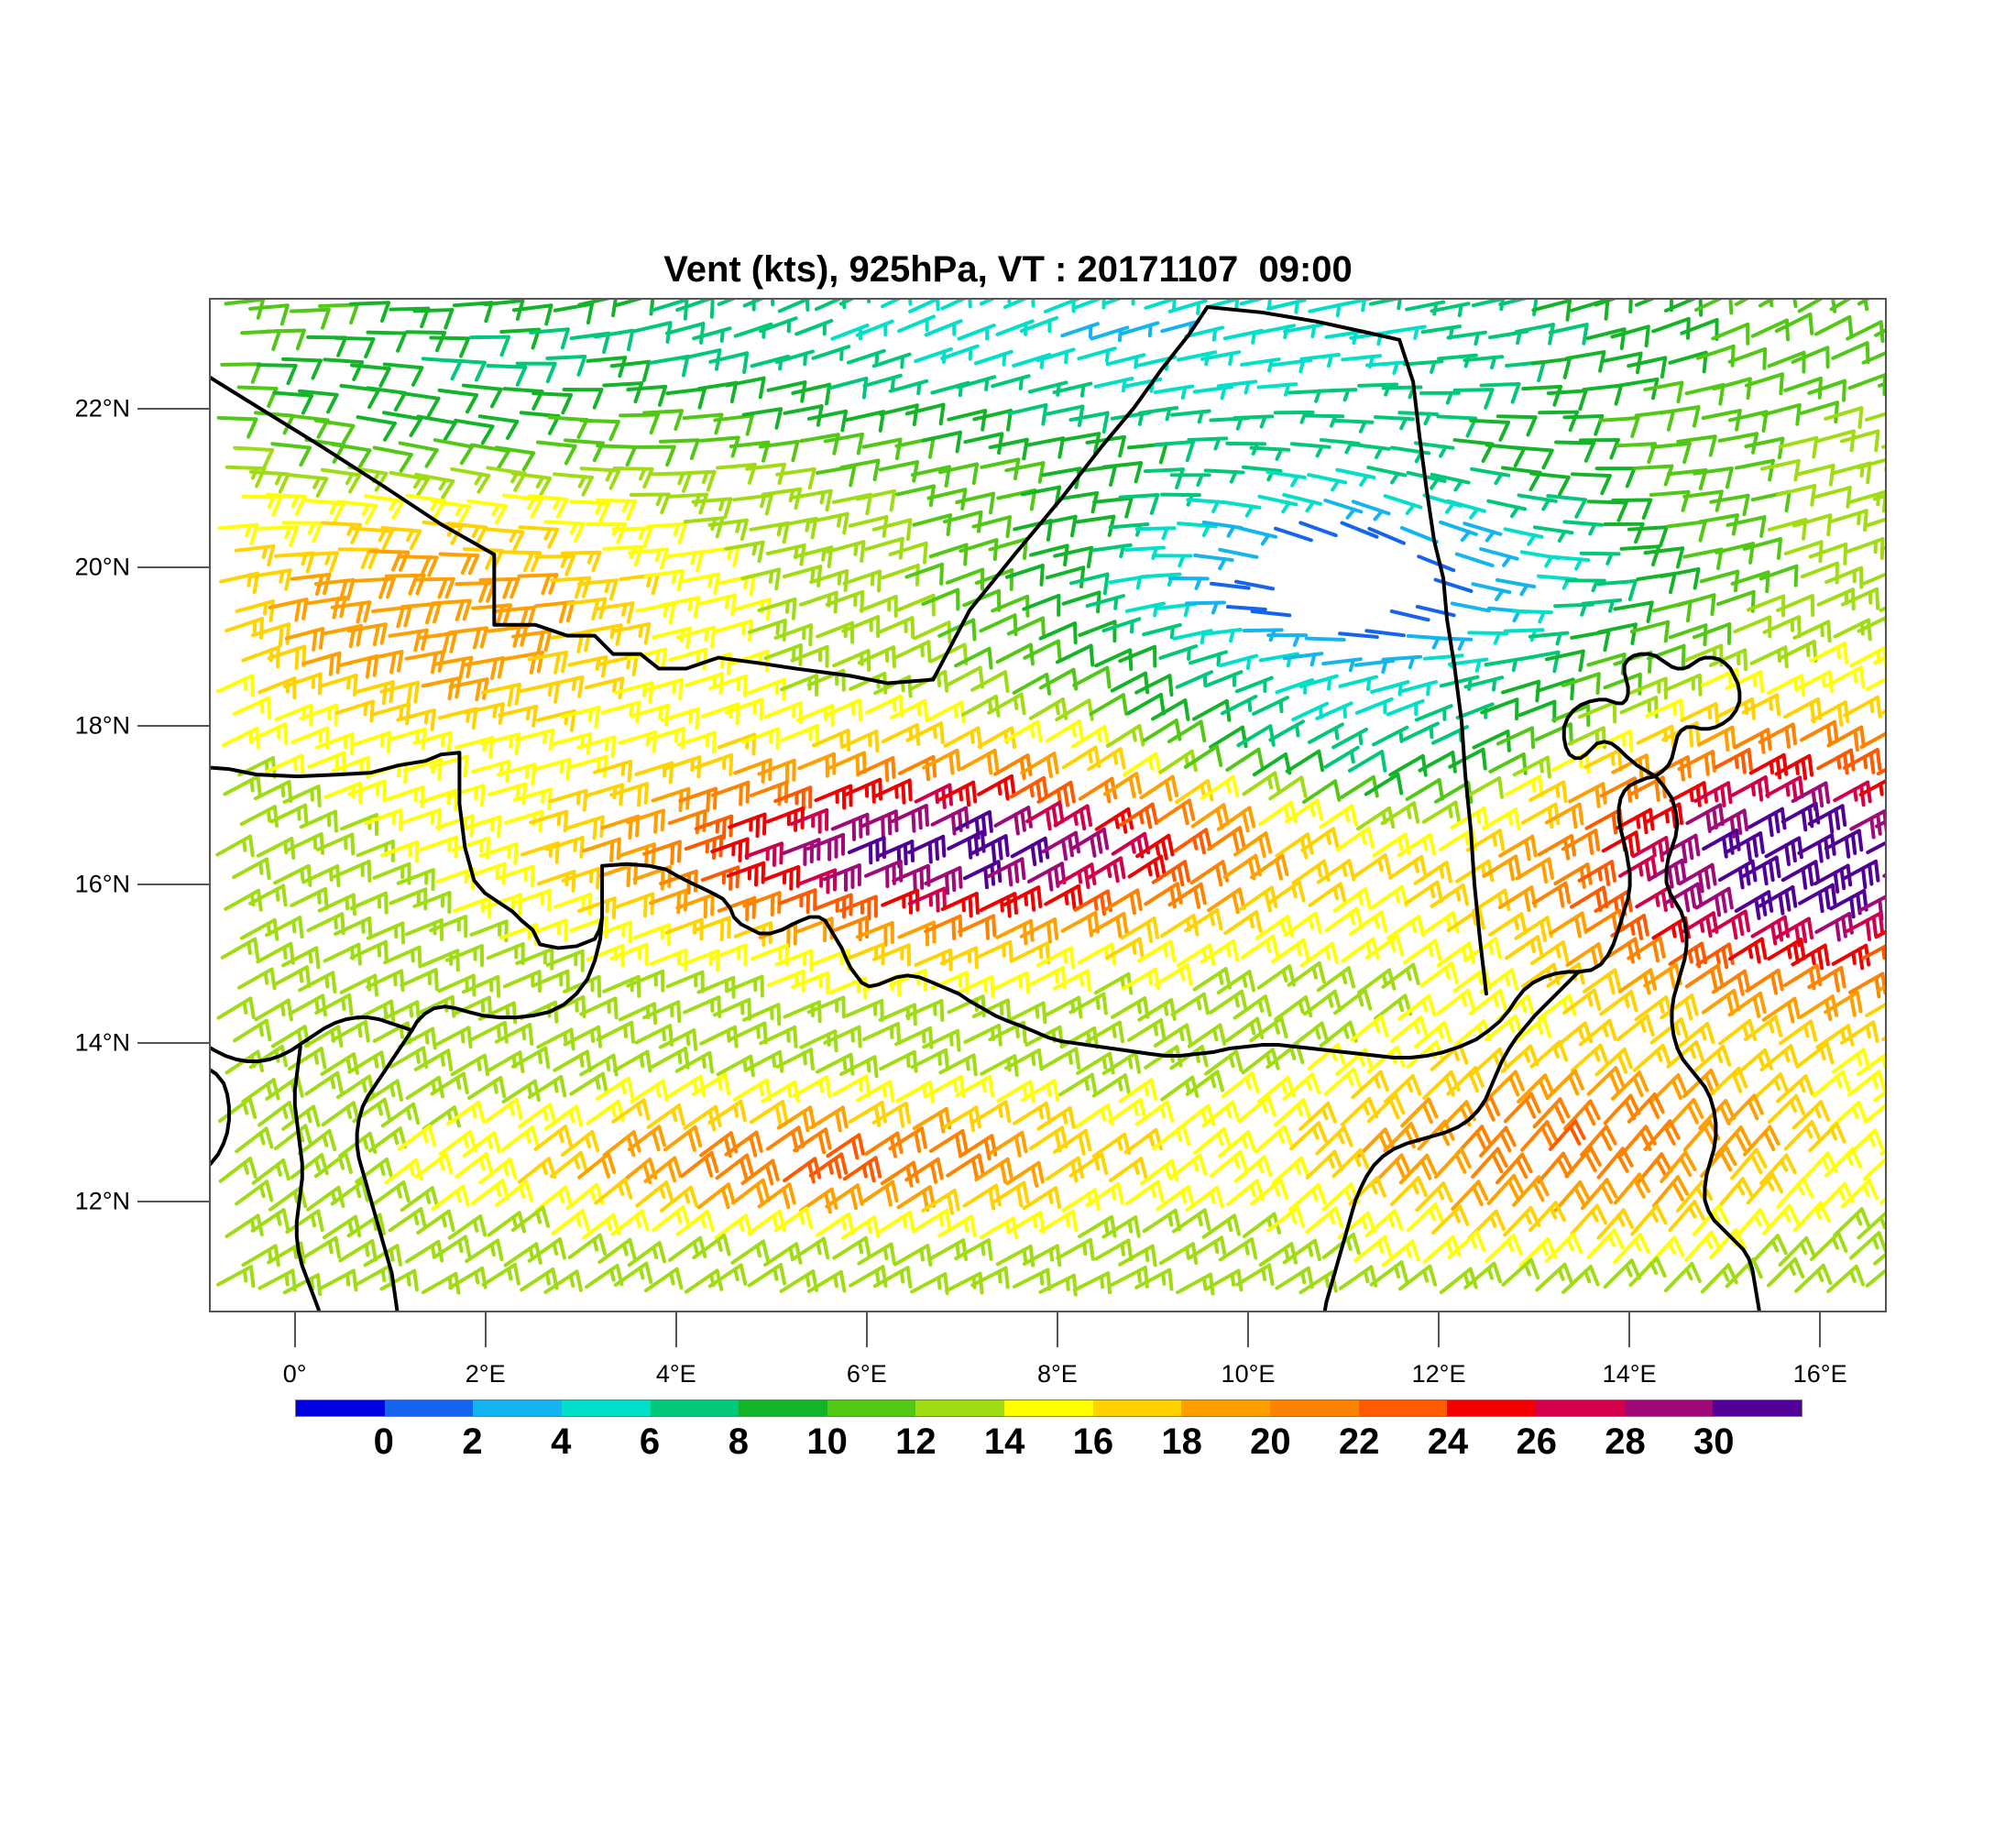 The width and height of the screenshot is (2016, 1833). I want to click on longitude-tick-label: 4°E, so click(675, 1374).